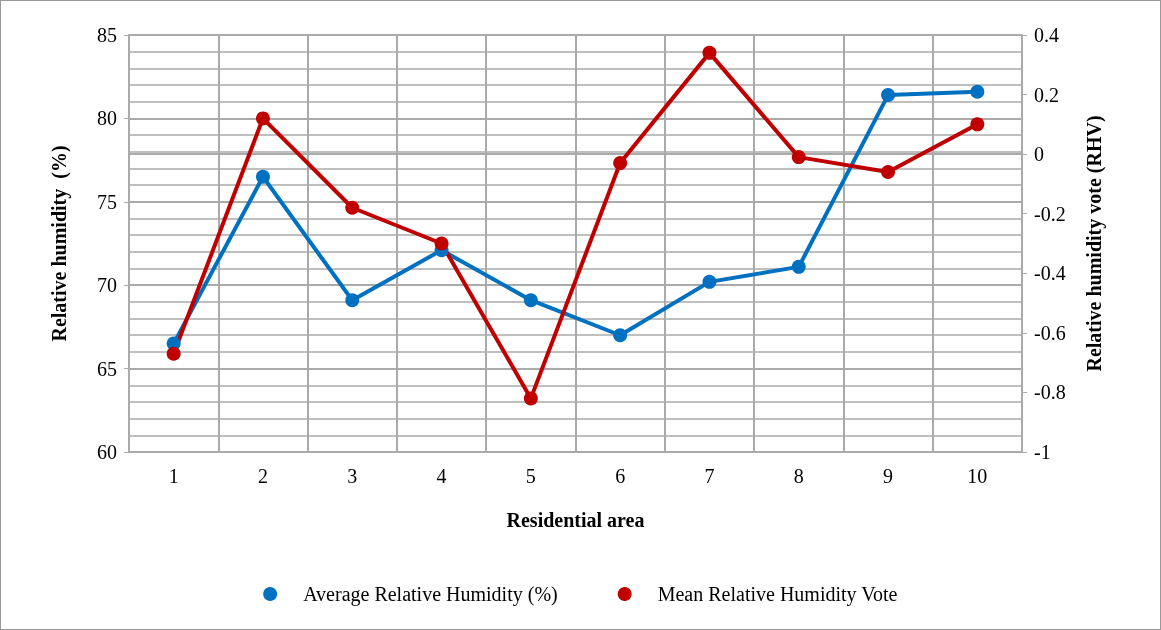 The height and width of the screenshot is (630, 1161). I want to click on y2-tick-label: -0.8, so click(1050, 392).